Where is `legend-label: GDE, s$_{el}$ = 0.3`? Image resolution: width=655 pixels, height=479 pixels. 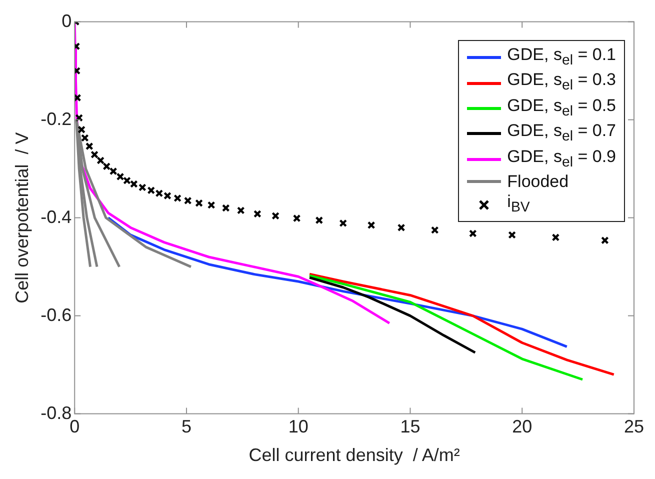 legend-label: GDE, s$_{el}$ = 0.3 is located at coordinates (561, 83).